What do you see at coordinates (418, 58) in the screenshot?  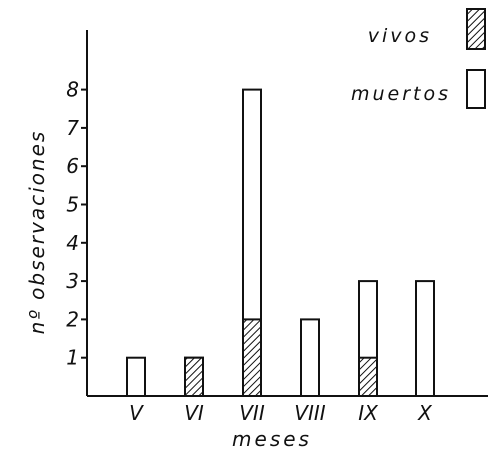 I see `legend: vivos muertos` at bounding box center [418, 58].